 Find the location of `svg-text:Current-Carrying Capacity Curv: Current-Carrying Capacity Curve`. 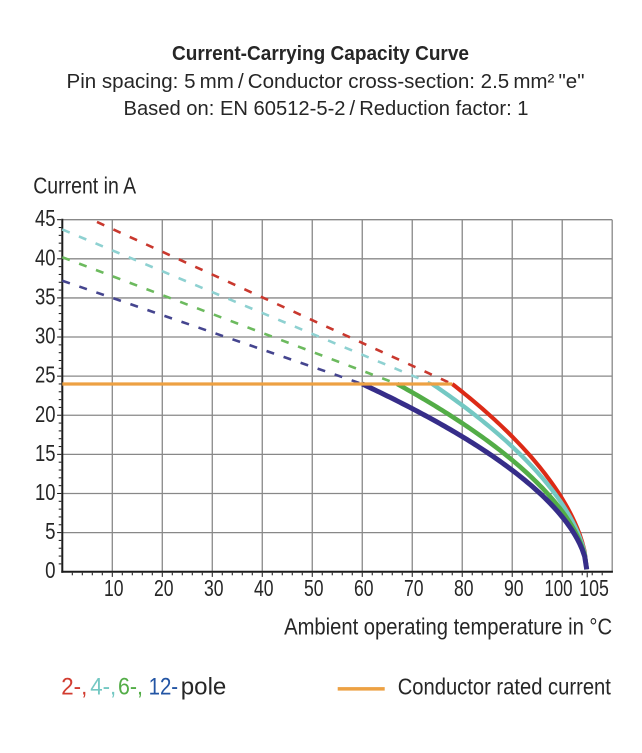

svg-text:Current-Carrying Capacity Curv: Current-Carrying Capacity Curve is located at coordinates (320, 53).